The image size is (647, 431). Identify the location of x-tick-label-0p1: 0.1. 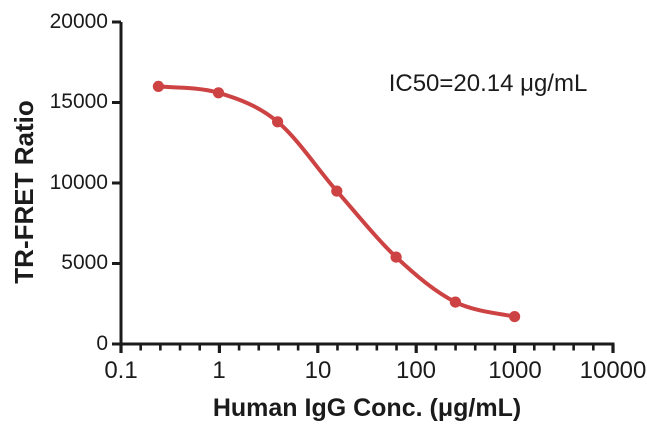
(121, 370).